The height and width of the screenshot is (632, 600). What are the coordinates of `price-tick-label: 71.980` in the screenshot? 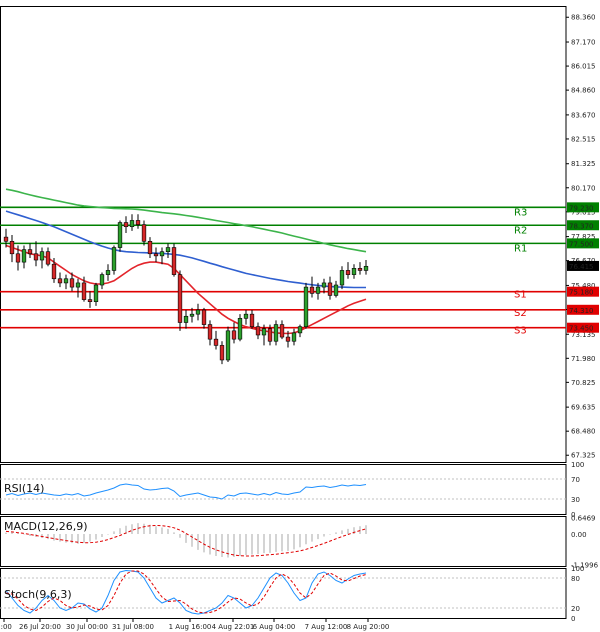 It's located at (583, 359).